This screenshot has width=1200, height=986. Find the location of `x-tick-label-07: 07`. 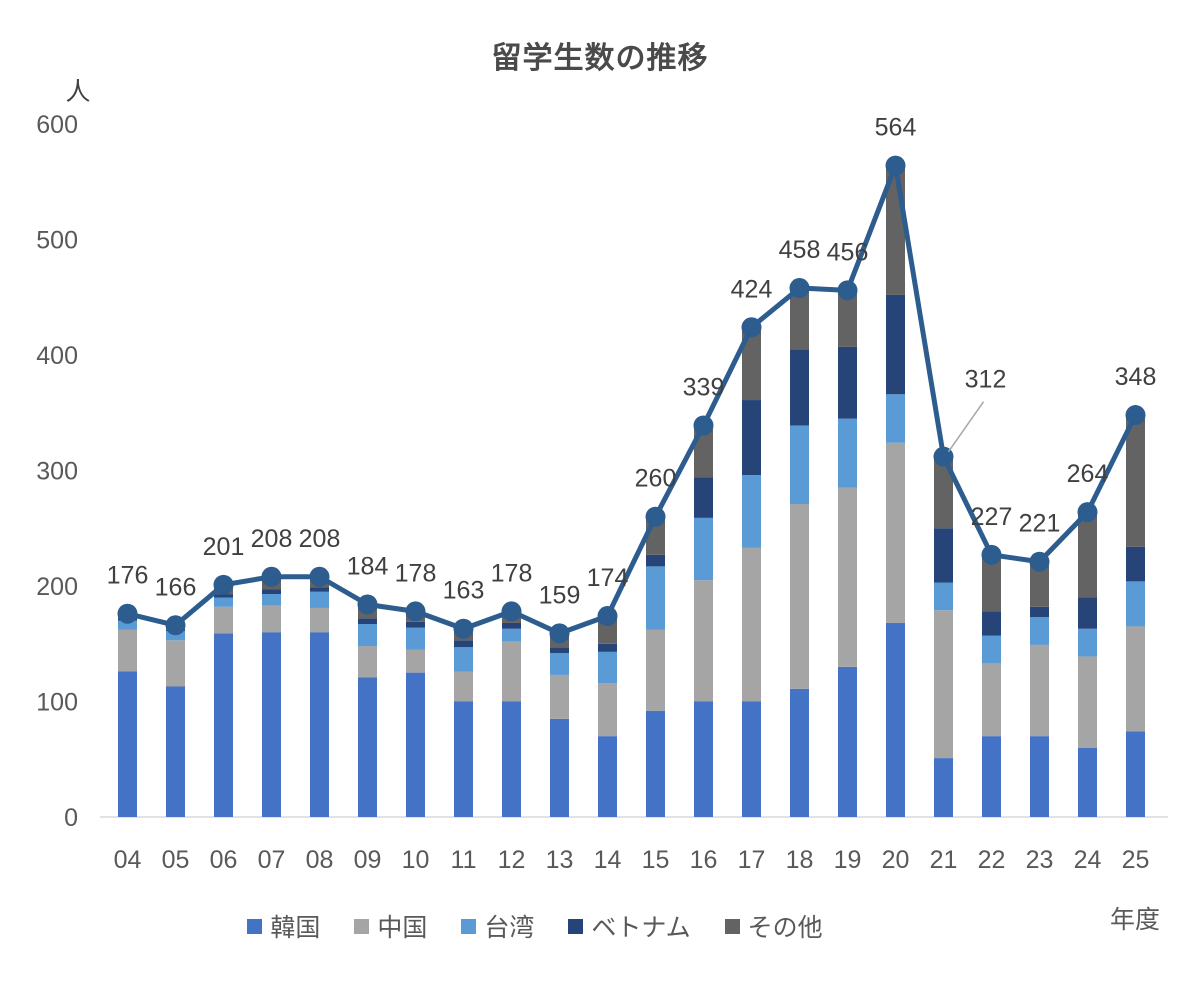

x-tick-label-07: 07 is located at coordinates (272, 860).